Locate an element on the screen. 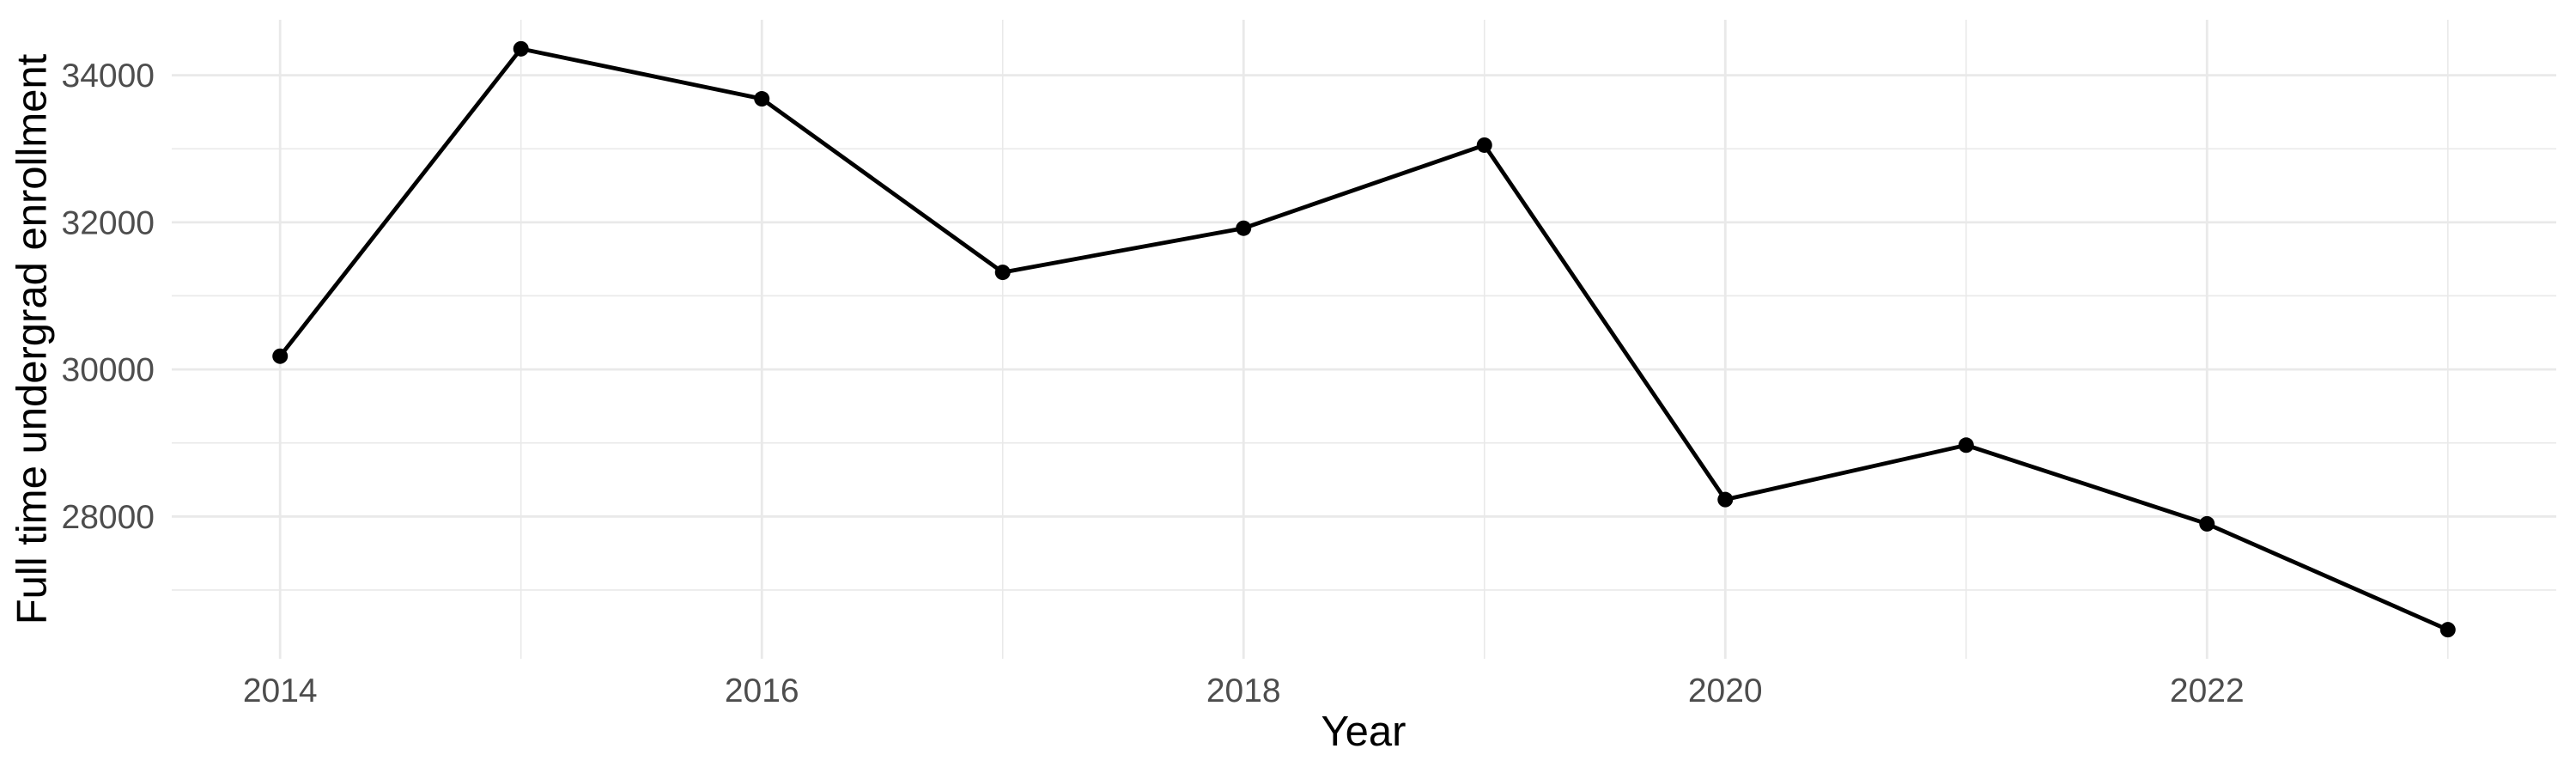  y-tick-label: 28000 is located at coordinates (109, 517).